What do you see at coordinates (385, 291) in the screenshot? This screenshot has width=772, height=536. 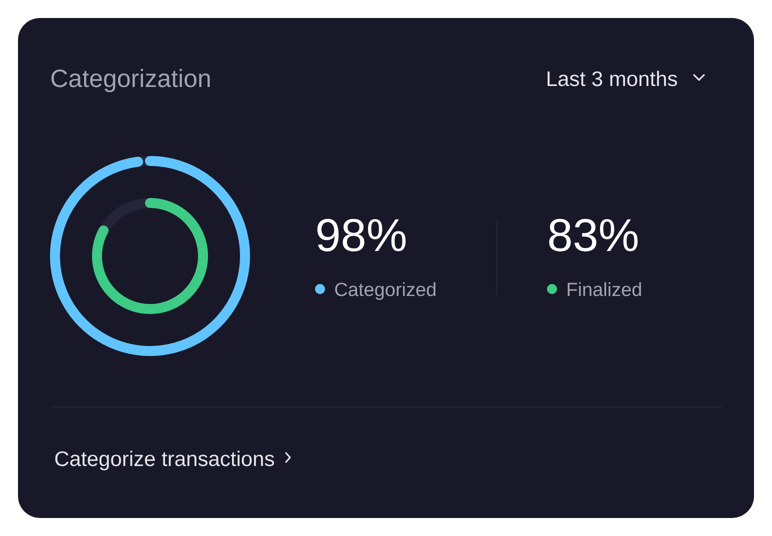 I see `category-label: Categorized` at bounding box center [385, 291].